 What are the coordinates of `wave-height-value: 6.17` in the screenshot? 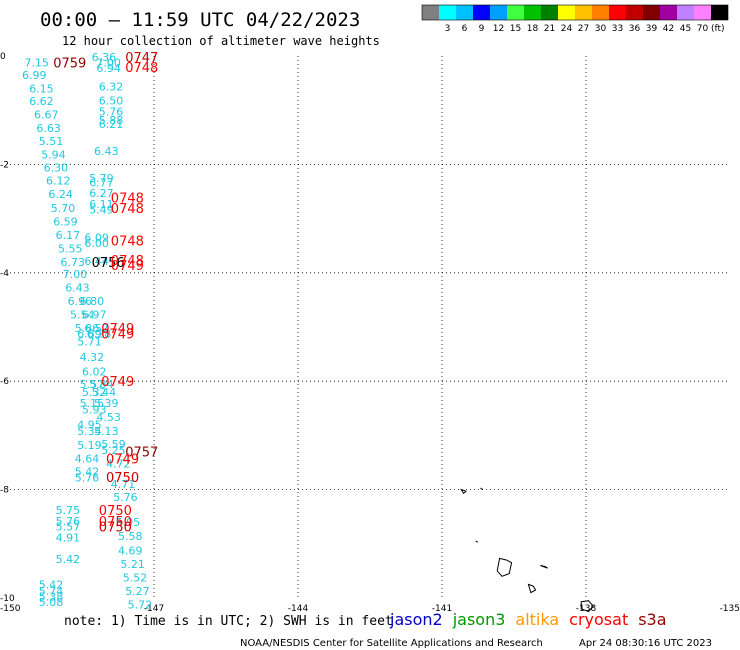 It's located at (68, 235).